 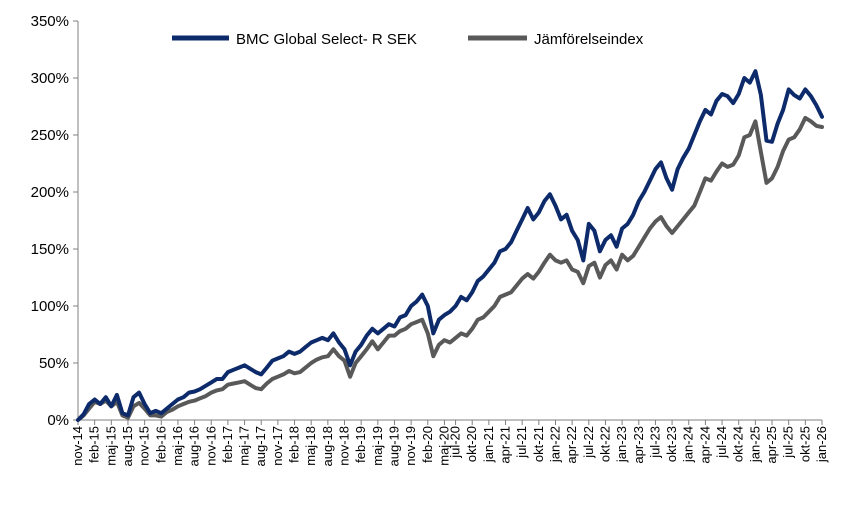 I want to click on x-tick-label: jul-22, so click(x=588, y=442).